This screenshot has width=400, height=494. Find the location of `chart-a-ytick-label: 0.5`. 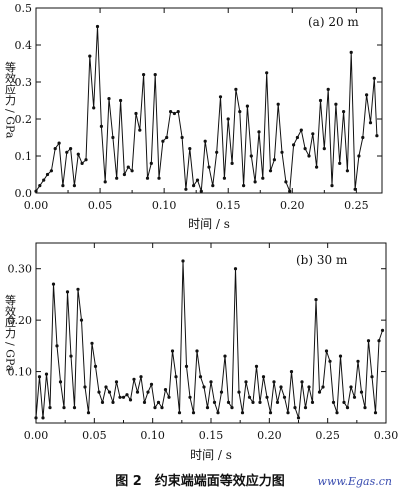

chart-a-ytick-label: 0.5 is located at coordinates (24, 8).